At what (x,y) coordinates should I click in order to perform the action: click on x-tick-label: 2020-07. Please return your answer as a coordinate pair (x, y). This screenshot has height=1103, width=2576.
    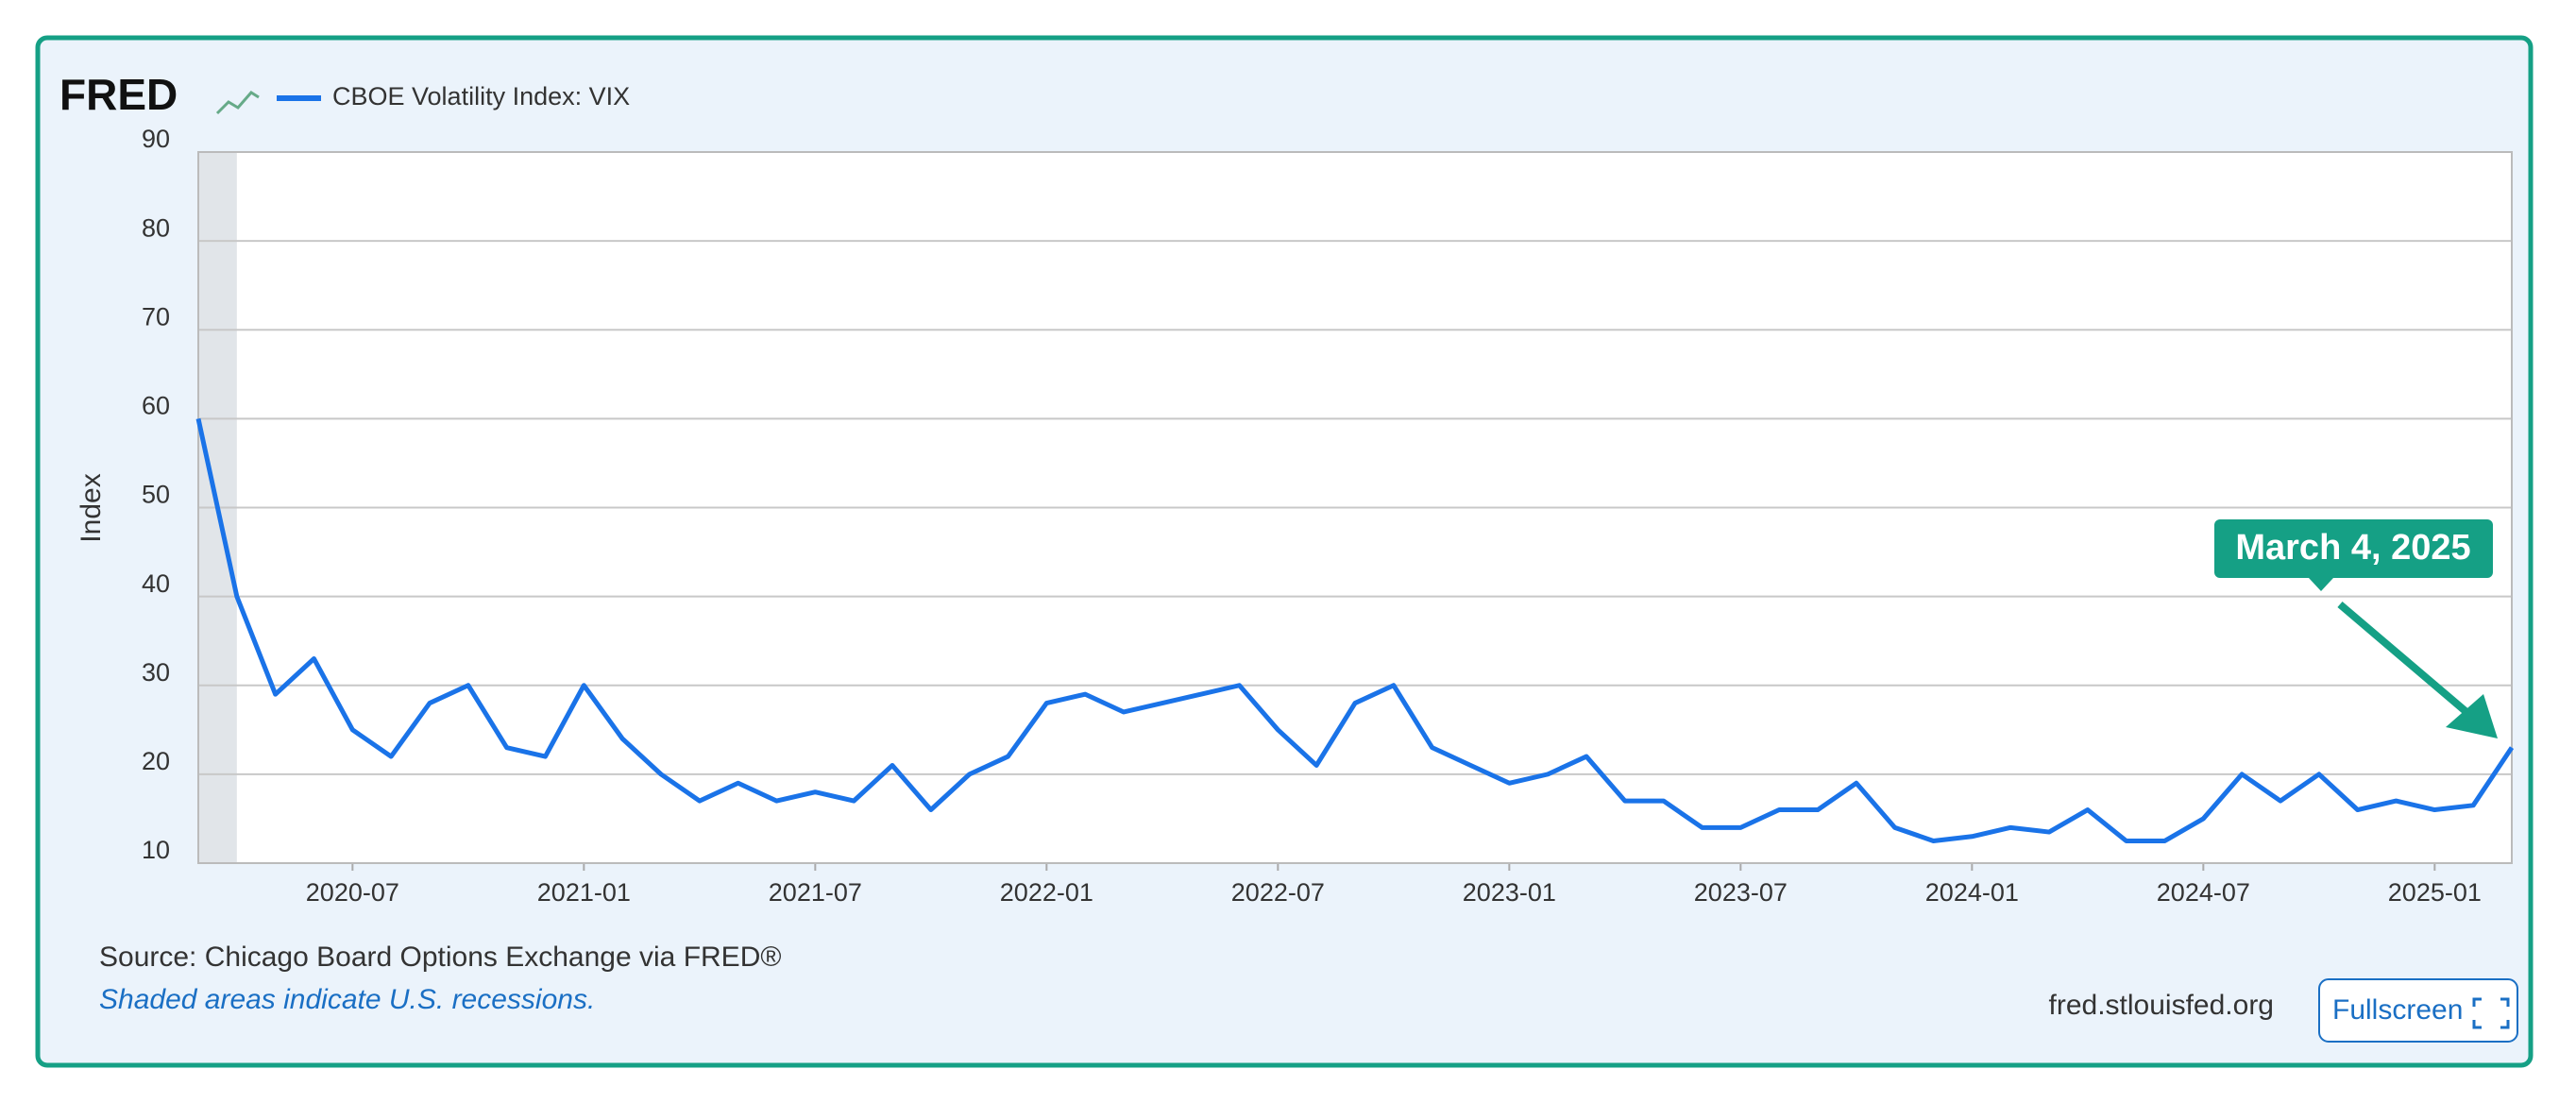
    Looking at the image, I should click on (352, 892).